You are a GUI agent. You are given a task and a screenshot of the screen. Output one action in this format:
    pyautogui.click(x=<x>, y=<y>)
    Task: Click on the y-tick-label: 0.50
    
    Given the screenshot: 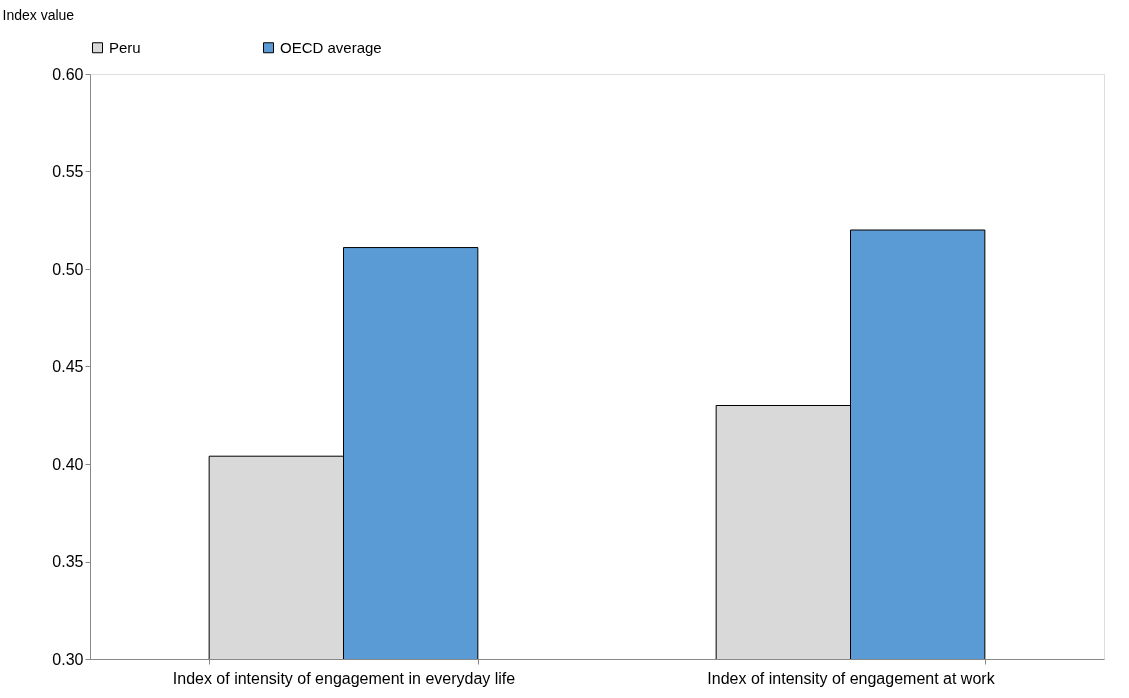 What is the action you would take?
    pyautogui.click(x=68, y=269)
    